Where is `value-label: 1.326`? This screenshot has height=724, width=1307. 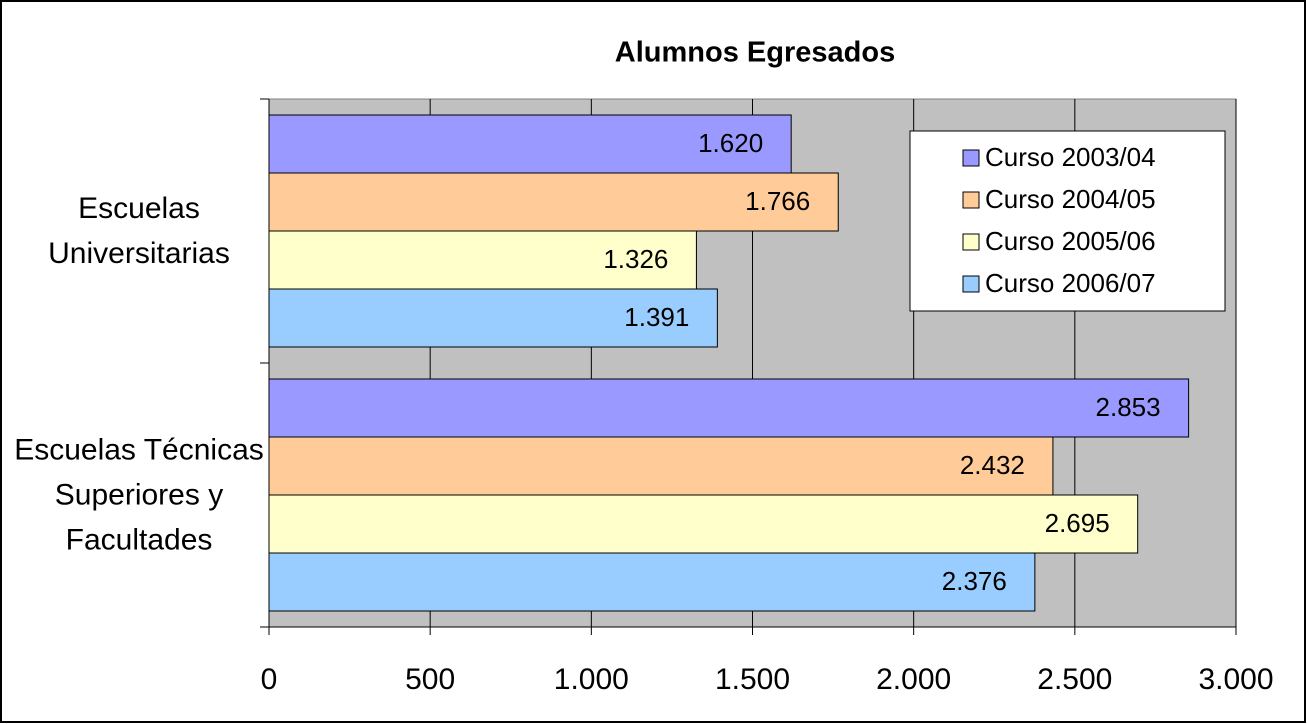 value-label: 1.326 is located at coordinates (635, 259).